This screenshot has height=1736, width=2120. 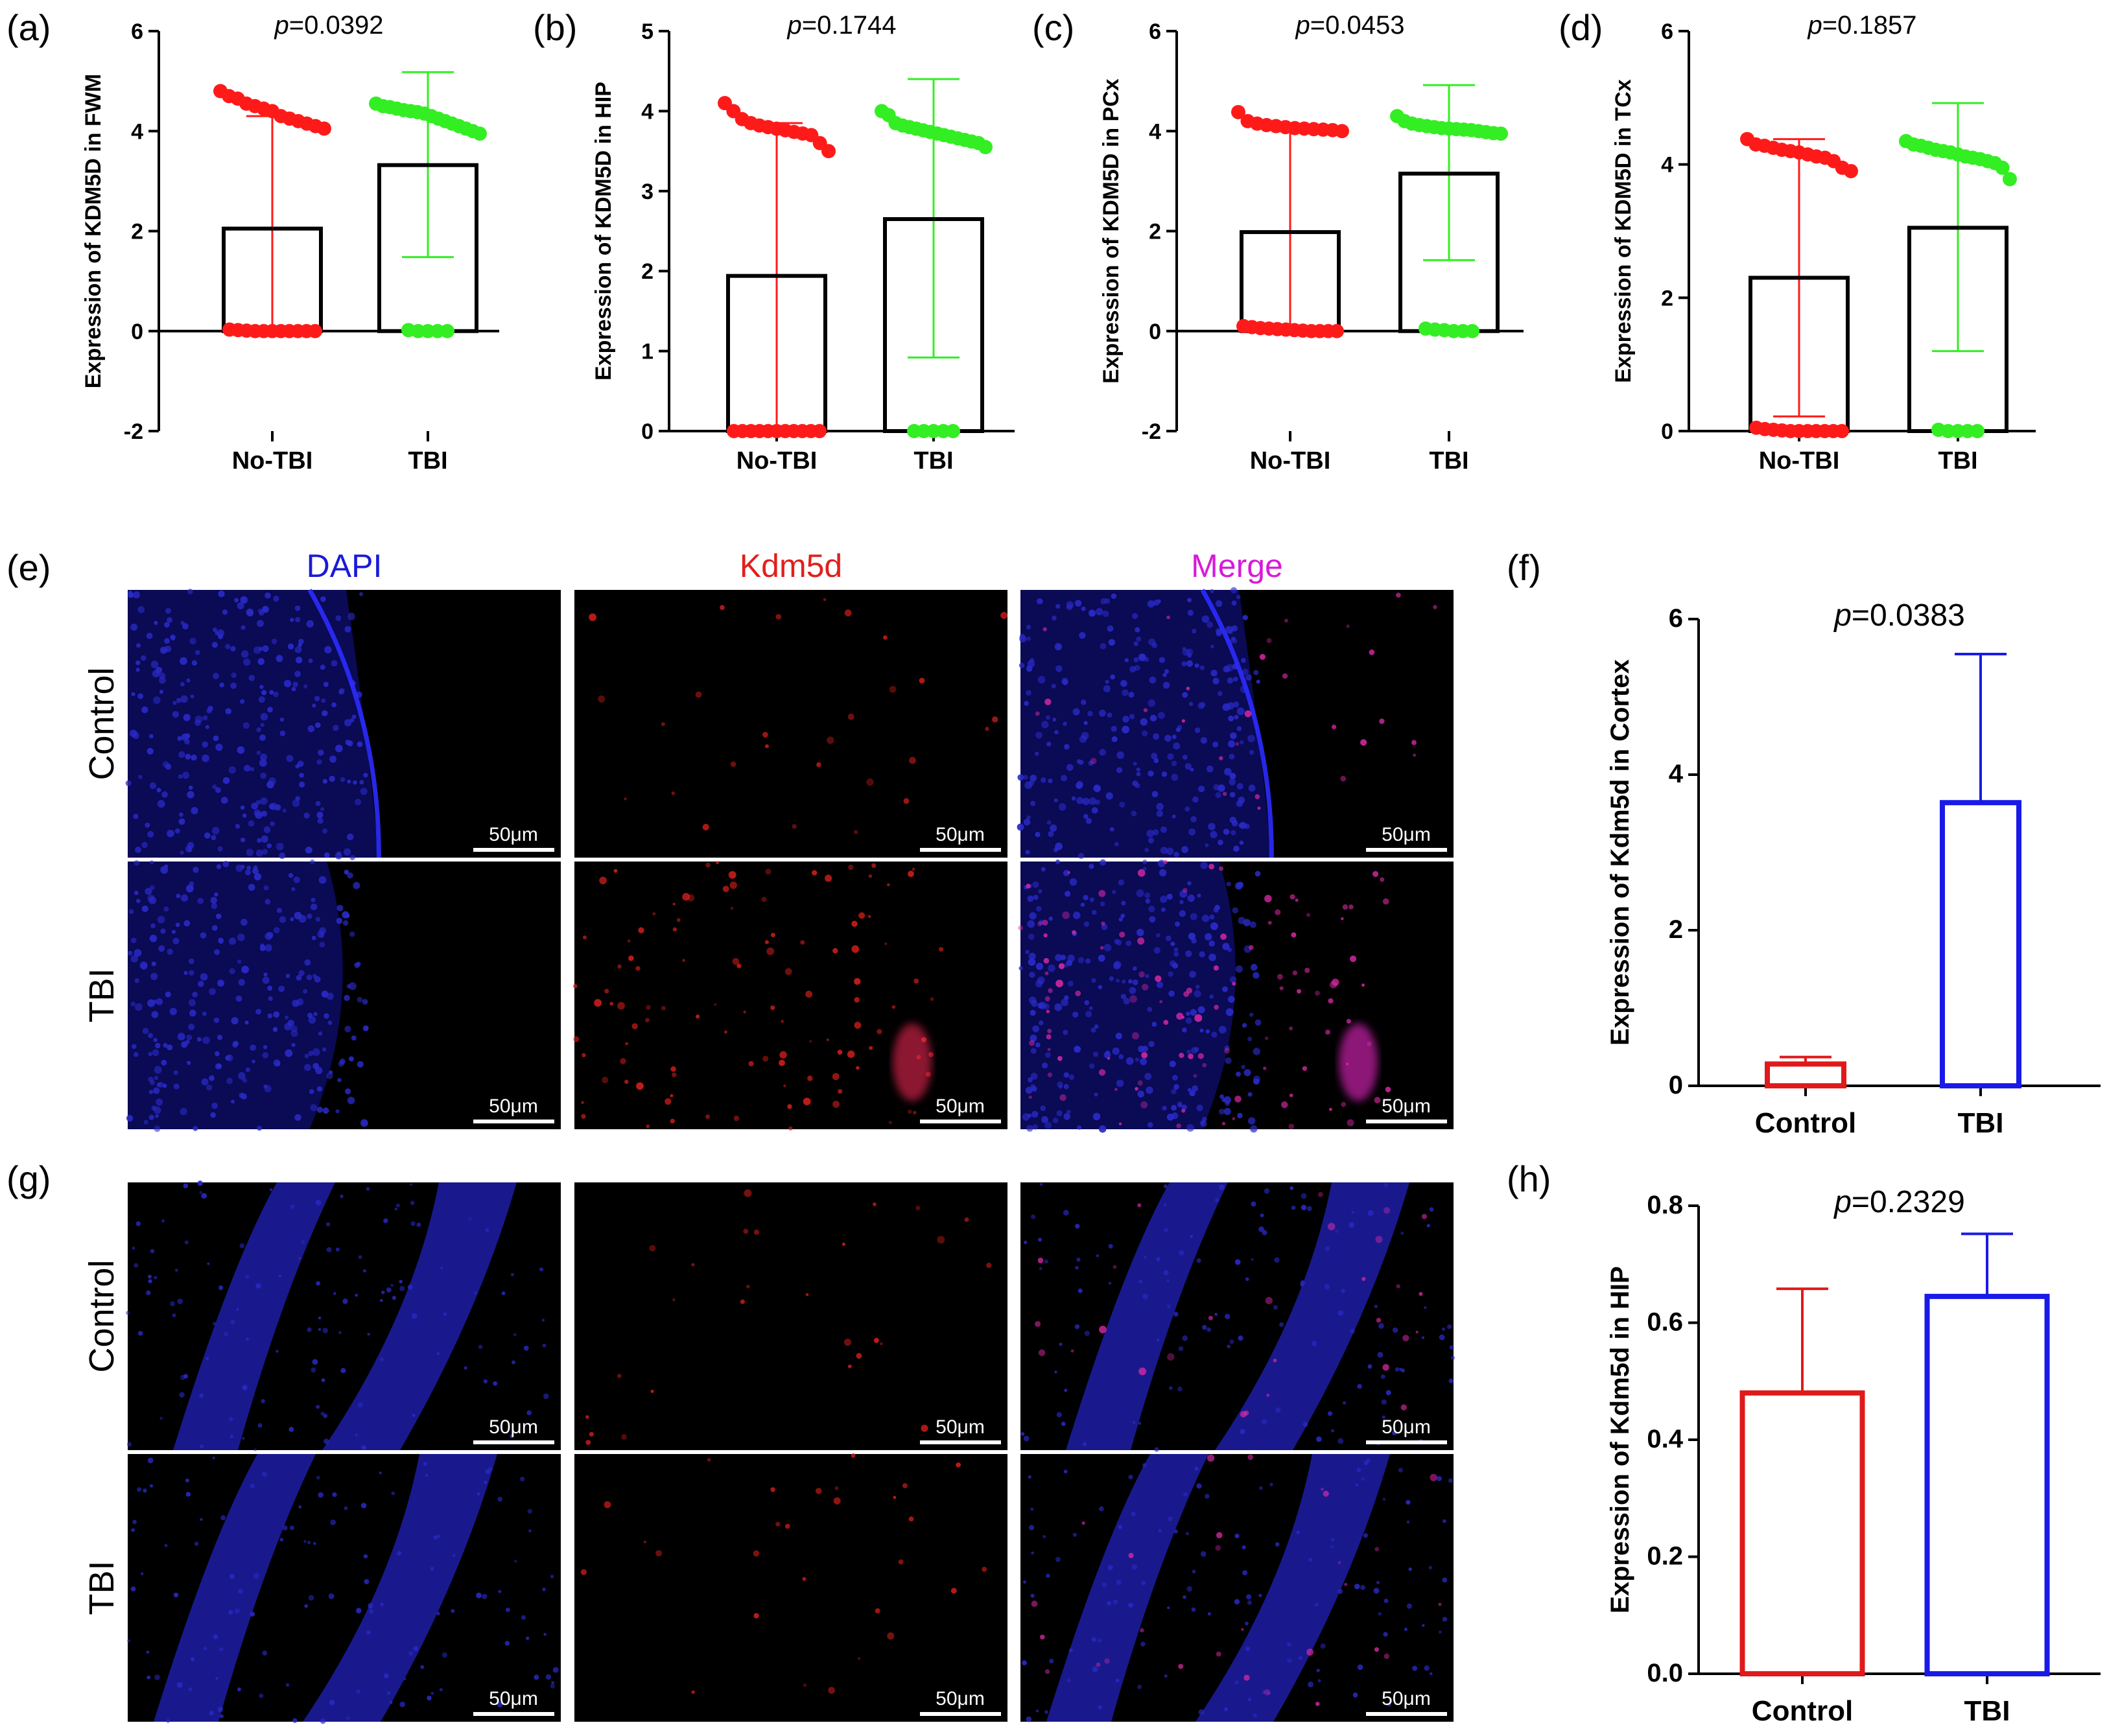 What do you see at coordinates (1237, 1588) in the screenshot?
I see `micrograph-merge-tbi: 50μm` at bounding box center [1237, 1588].